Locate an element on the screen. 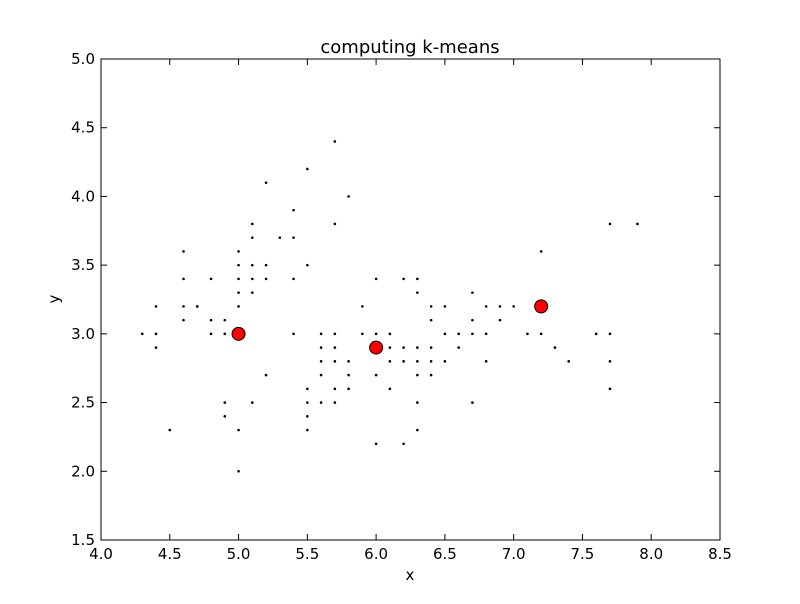  x-axis-label: x is located at coordinates (410, 575).